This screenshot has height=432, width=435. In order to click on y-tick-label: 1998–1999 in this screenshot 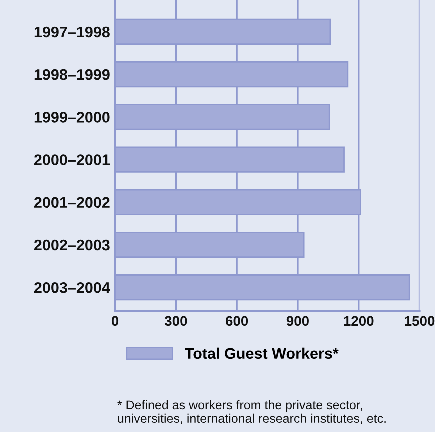, I will do `click(72, 74)`.